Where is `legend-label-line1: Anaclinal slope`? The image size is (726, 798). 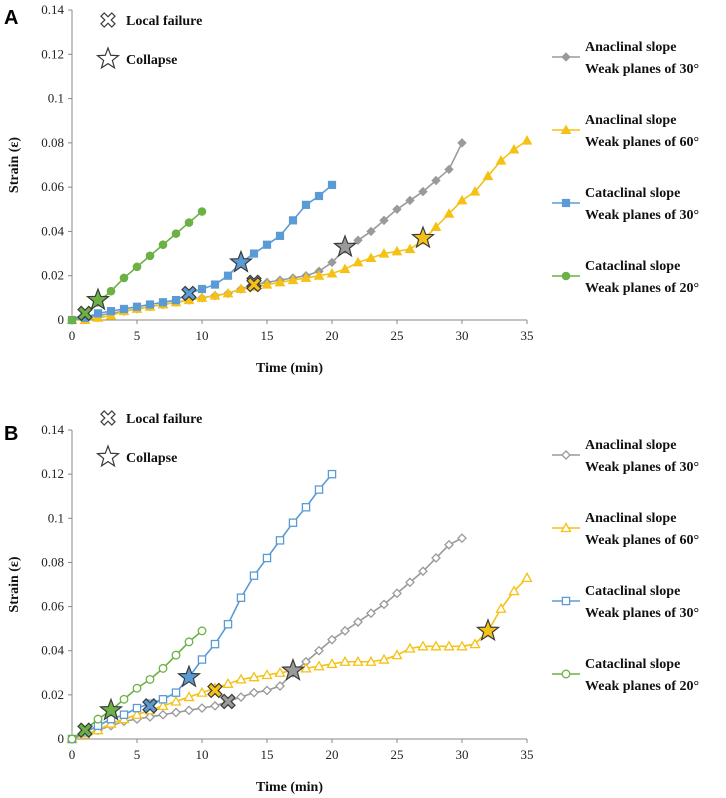 legend-label-line1: Anaclinal slope is located at coordinates (630, 47).